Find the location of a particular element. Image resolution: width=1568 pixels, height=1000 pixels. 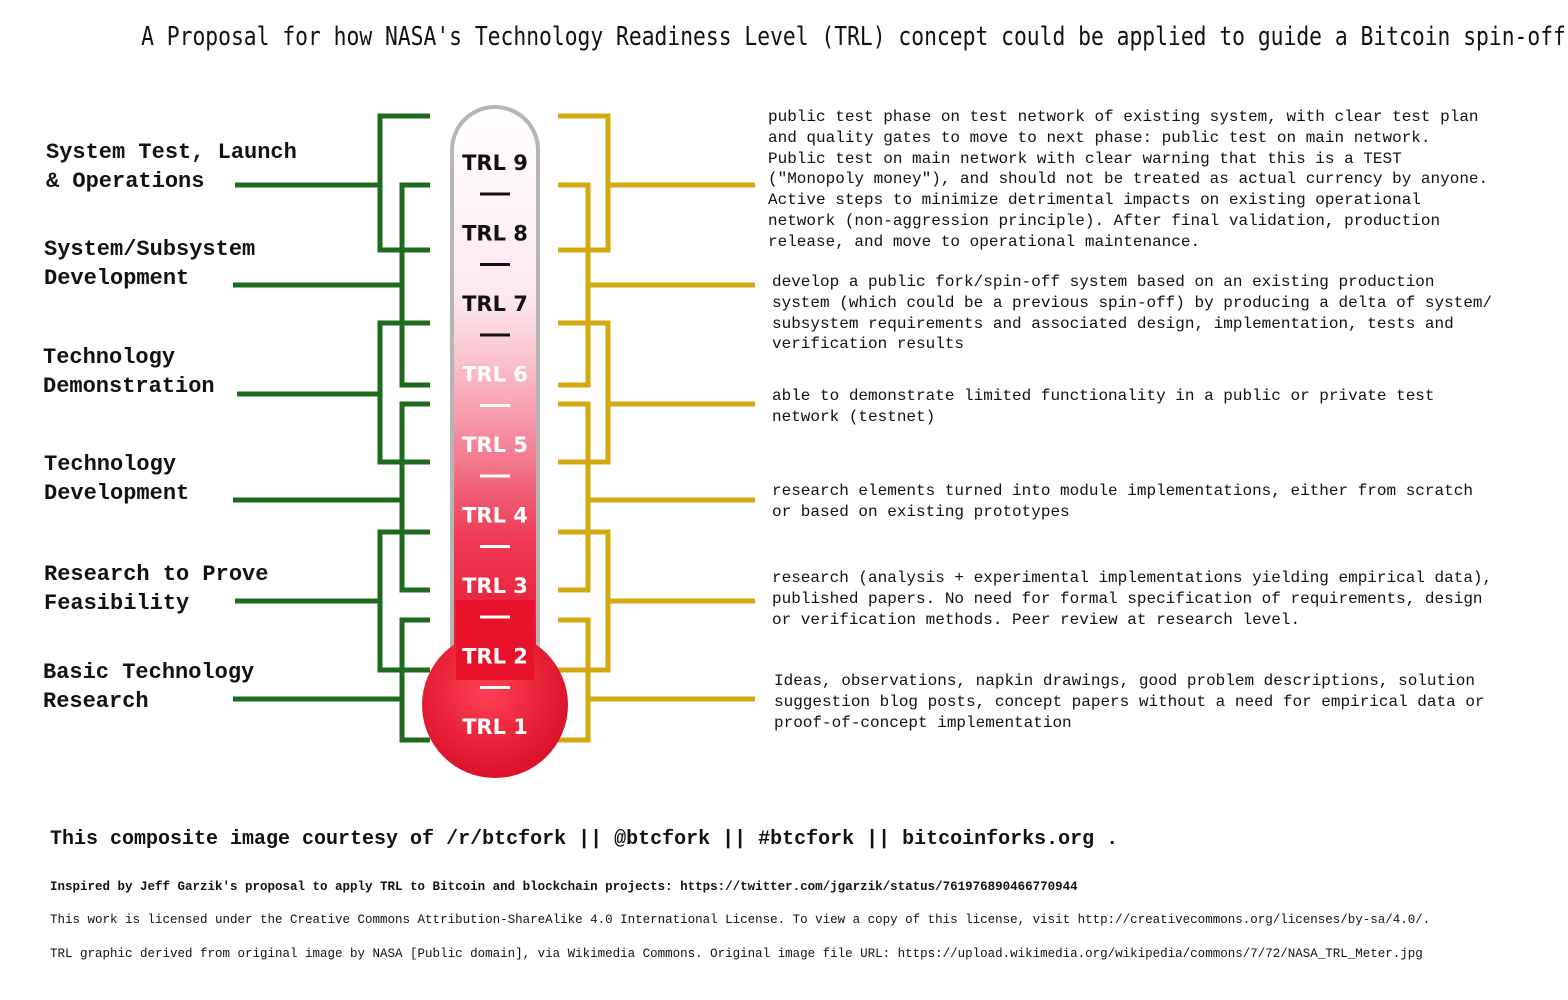

phase-label-2: System/Subsystem Development is located at coordinates (149, 264).